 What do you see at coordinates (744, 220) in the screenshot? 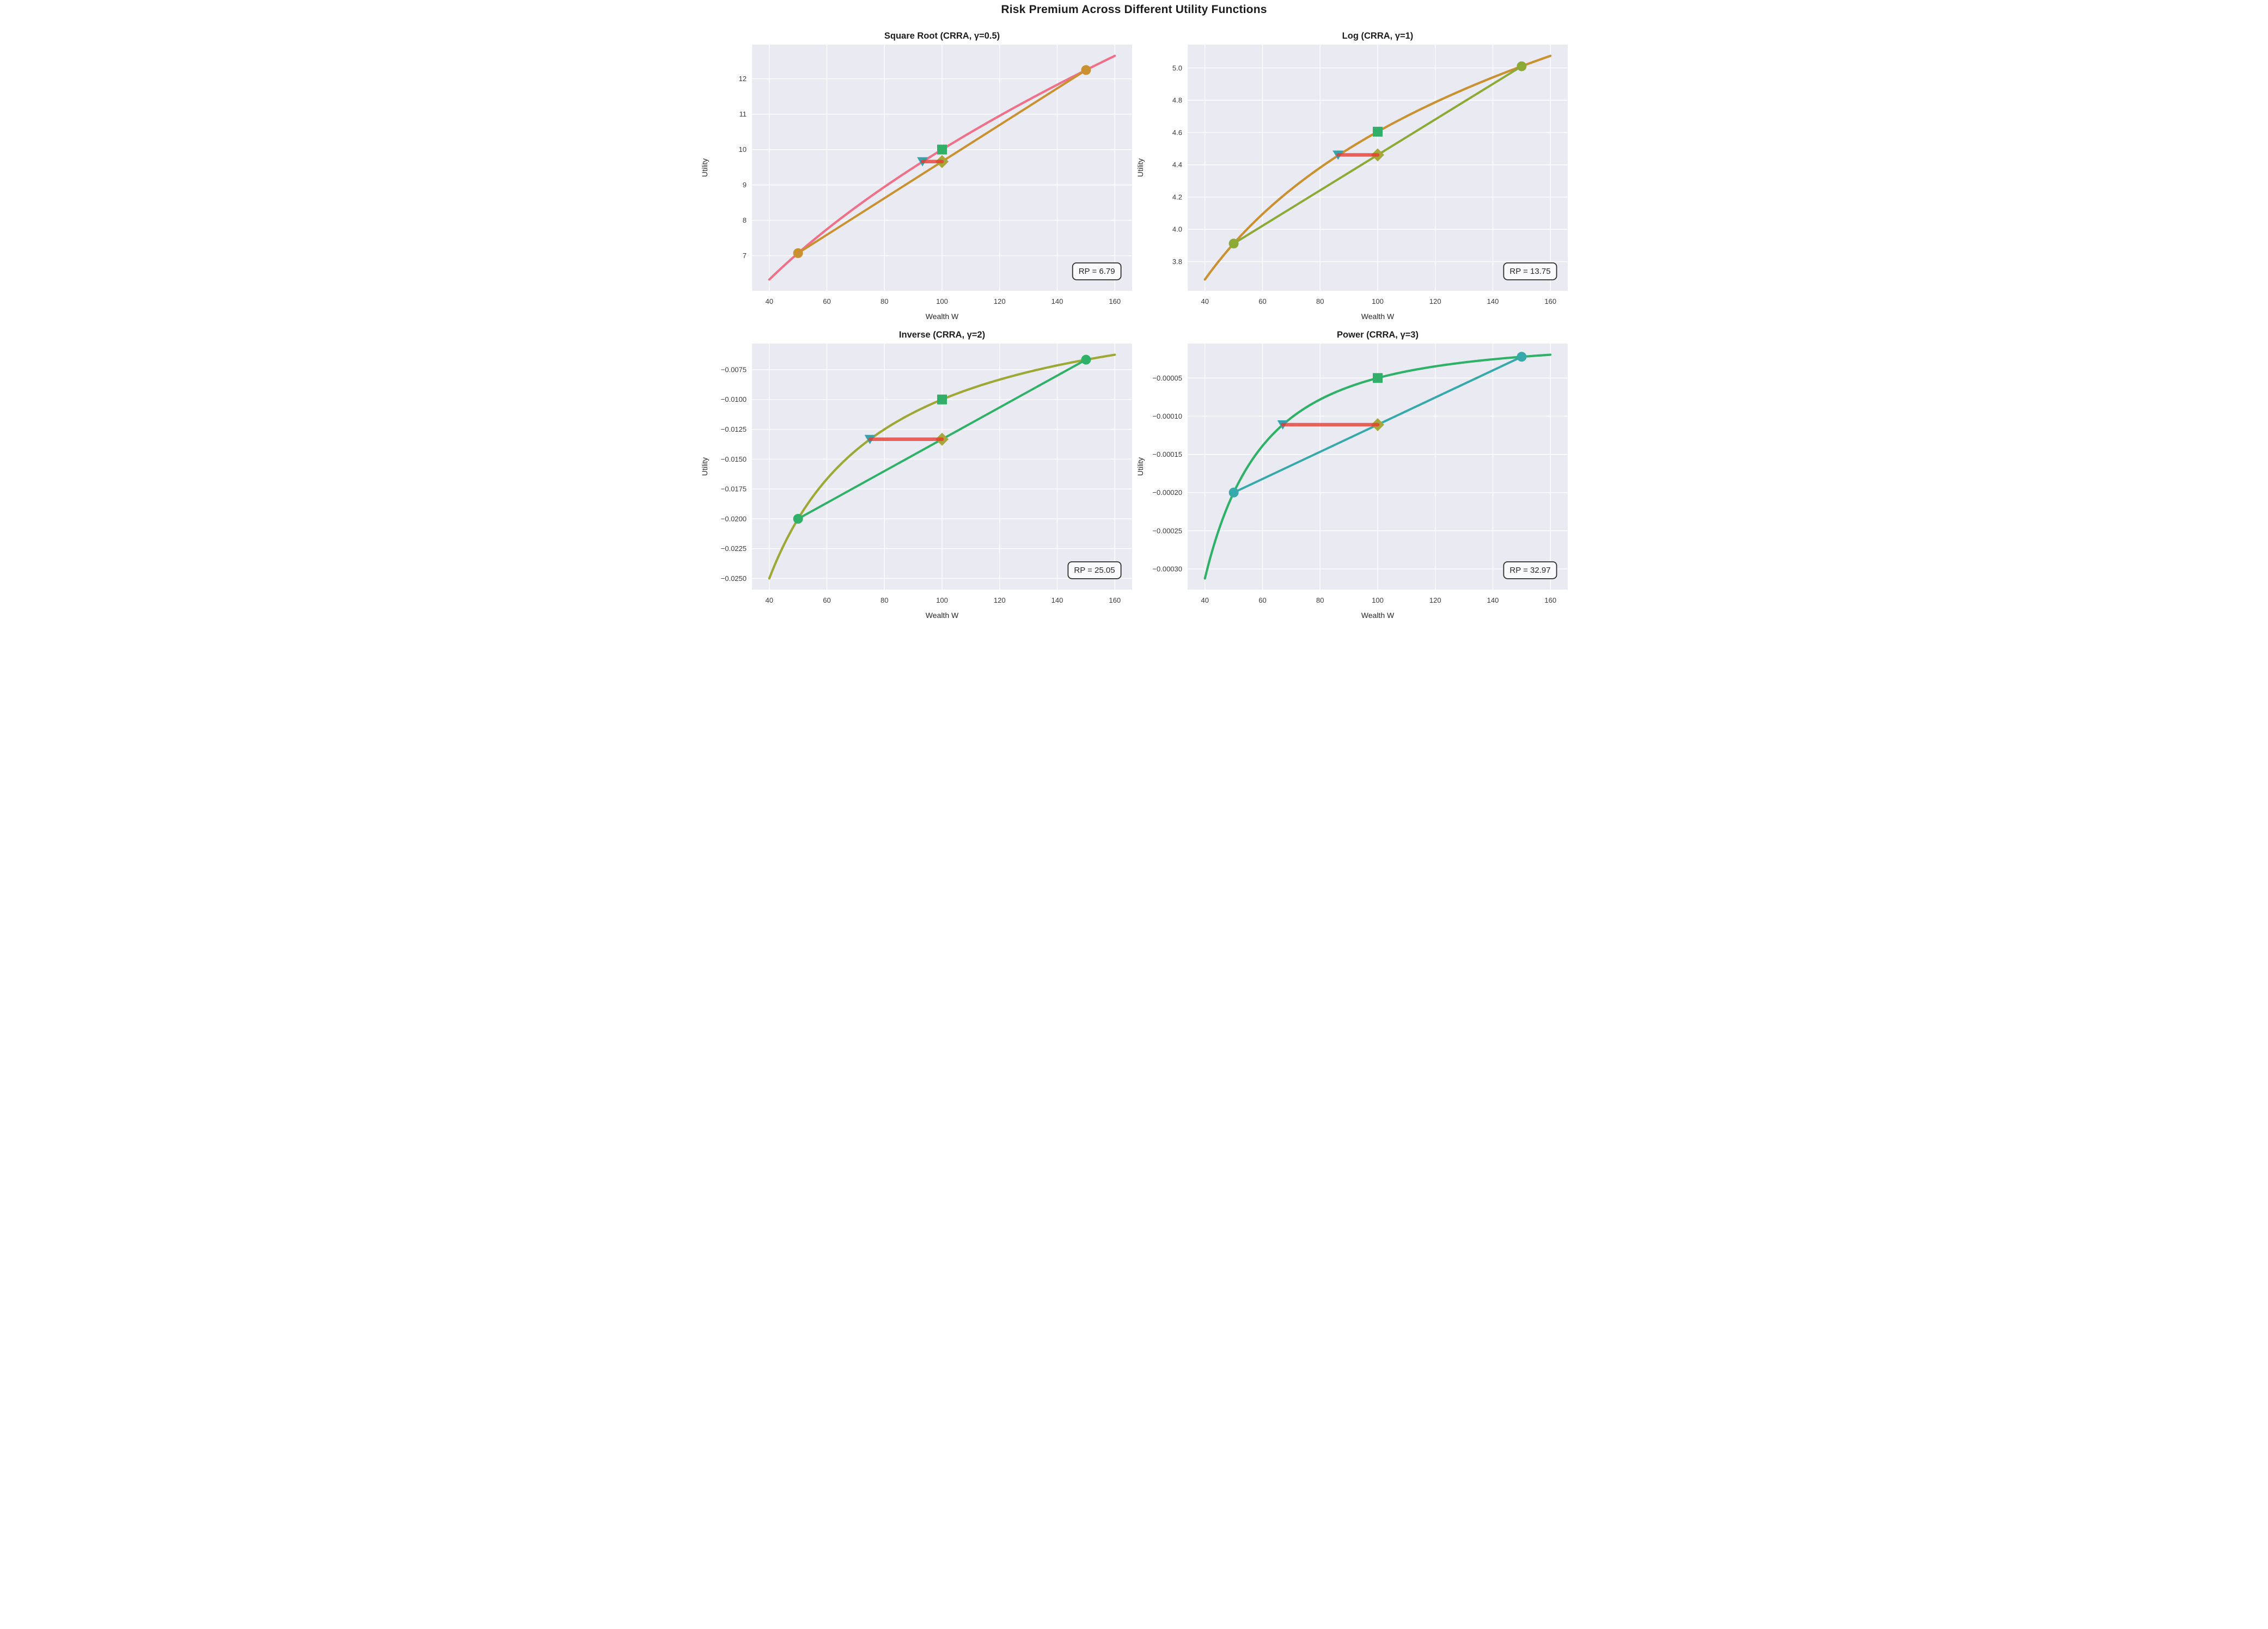
I see `y-tick-label: 8` at bounding box center [744, 220].